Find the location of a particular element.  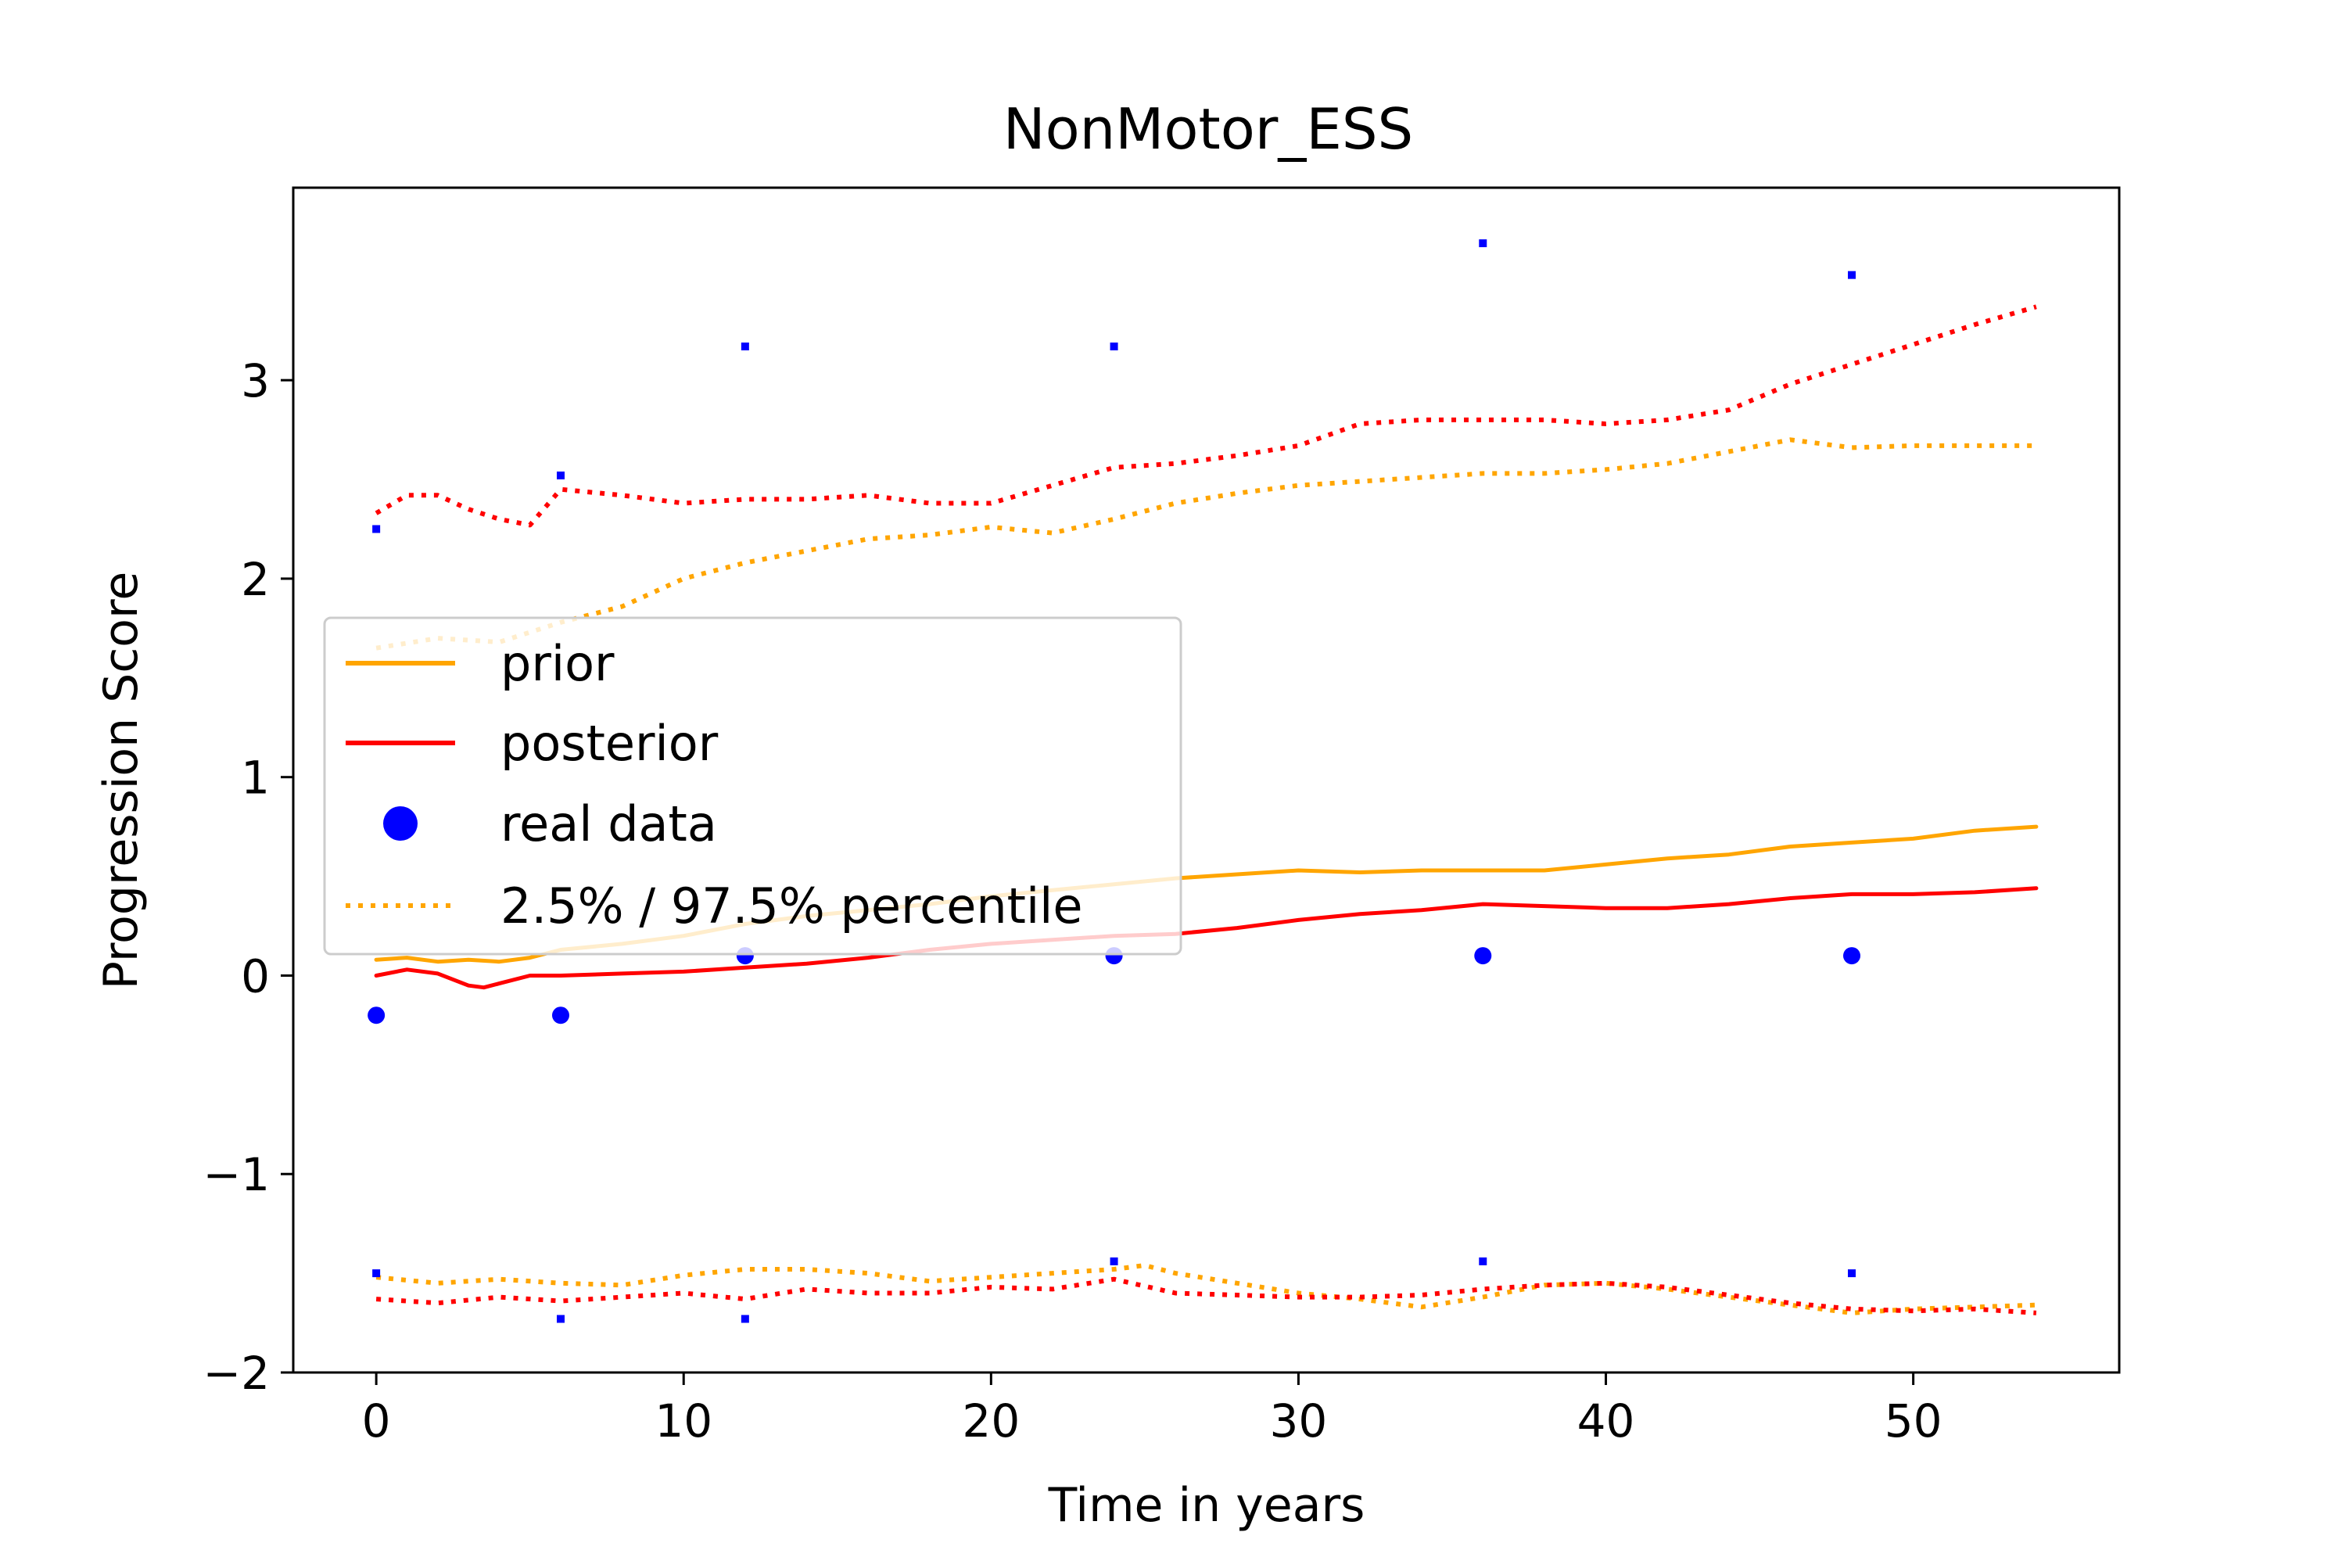

legend-label: prior is located at coordinates (557, 663).